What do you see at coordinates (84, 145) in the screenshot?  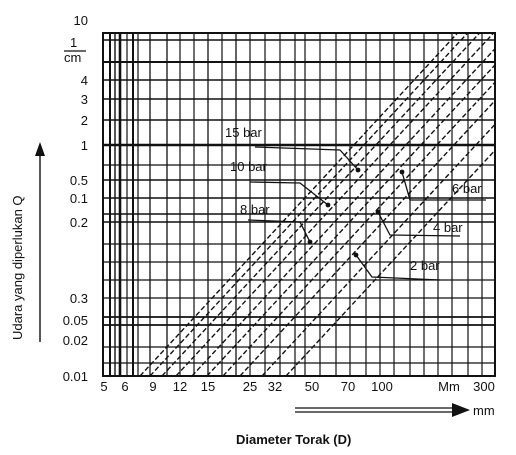 I see `y-tick-label: 1` at bounding box center [84, 145].